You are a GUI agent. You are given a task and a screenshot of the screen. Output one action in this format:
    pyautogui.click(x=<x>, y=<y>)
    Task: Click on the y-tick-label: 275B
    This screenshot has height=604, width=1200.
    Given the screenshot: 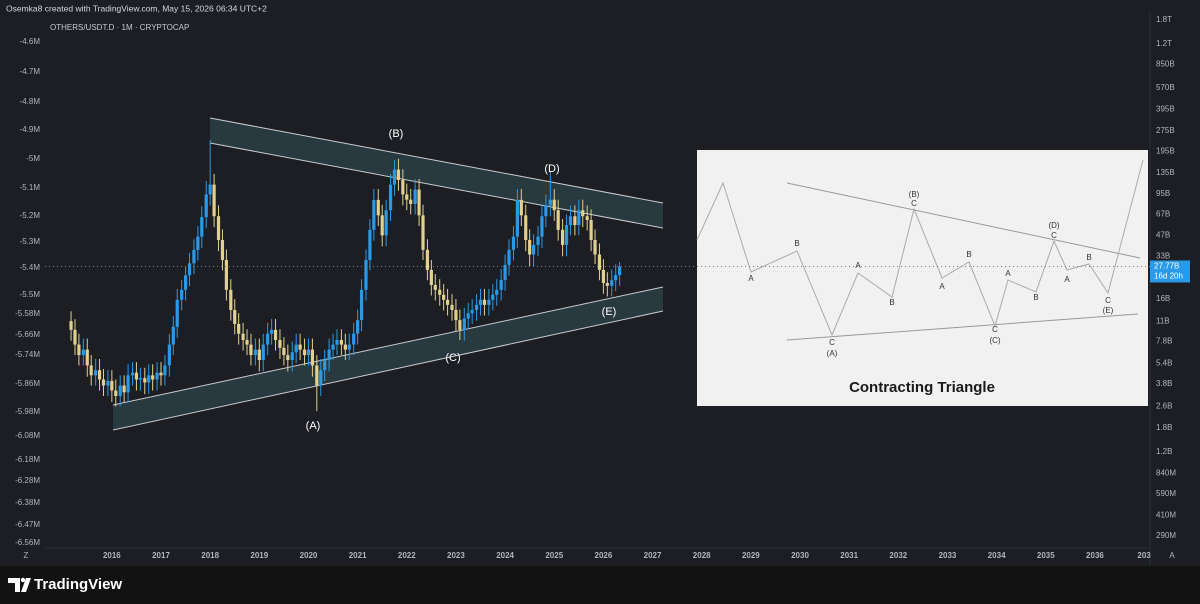 What is the action you would take?
    pyautogui.click(x=1165, y=130)
    